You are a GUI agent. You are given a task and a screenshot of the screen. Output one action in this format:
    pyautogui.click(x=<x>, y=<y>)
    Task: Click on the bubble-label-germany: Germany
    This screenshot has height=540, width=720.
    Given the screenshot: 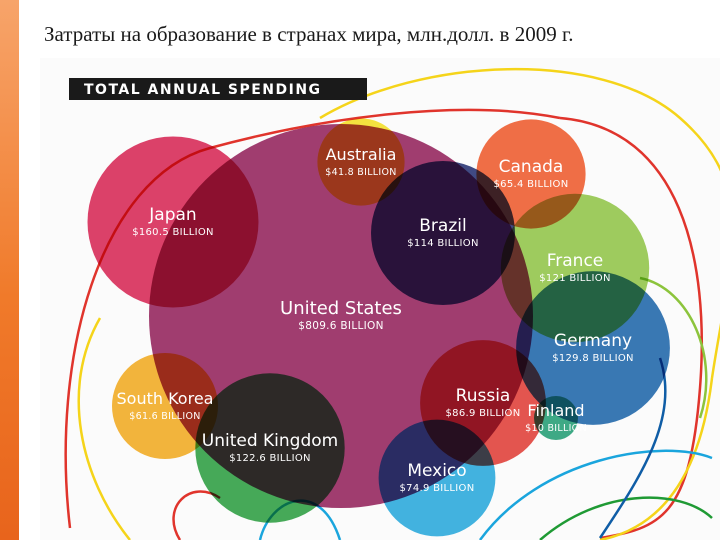 What is the action you would take?
    pyautogui.click(x=593, y=341)
    